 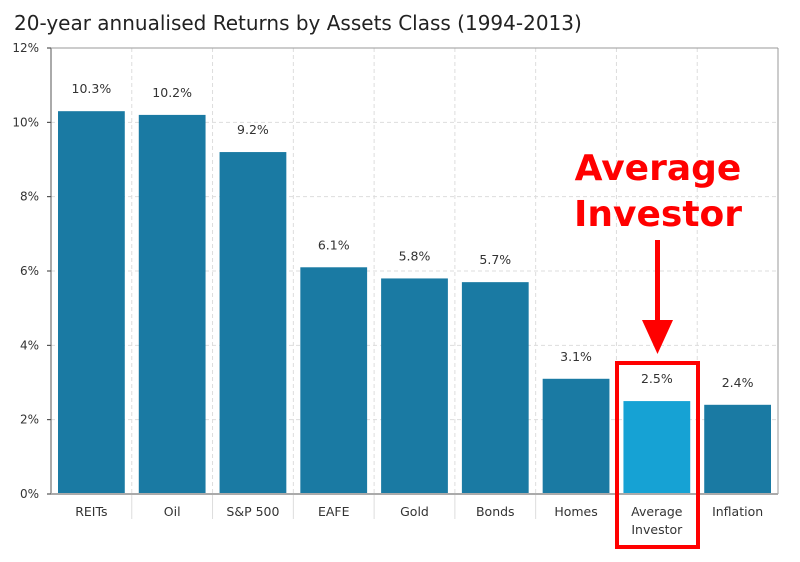 I want to click on x-tick-label: Homes, so click(x=575, y=511).